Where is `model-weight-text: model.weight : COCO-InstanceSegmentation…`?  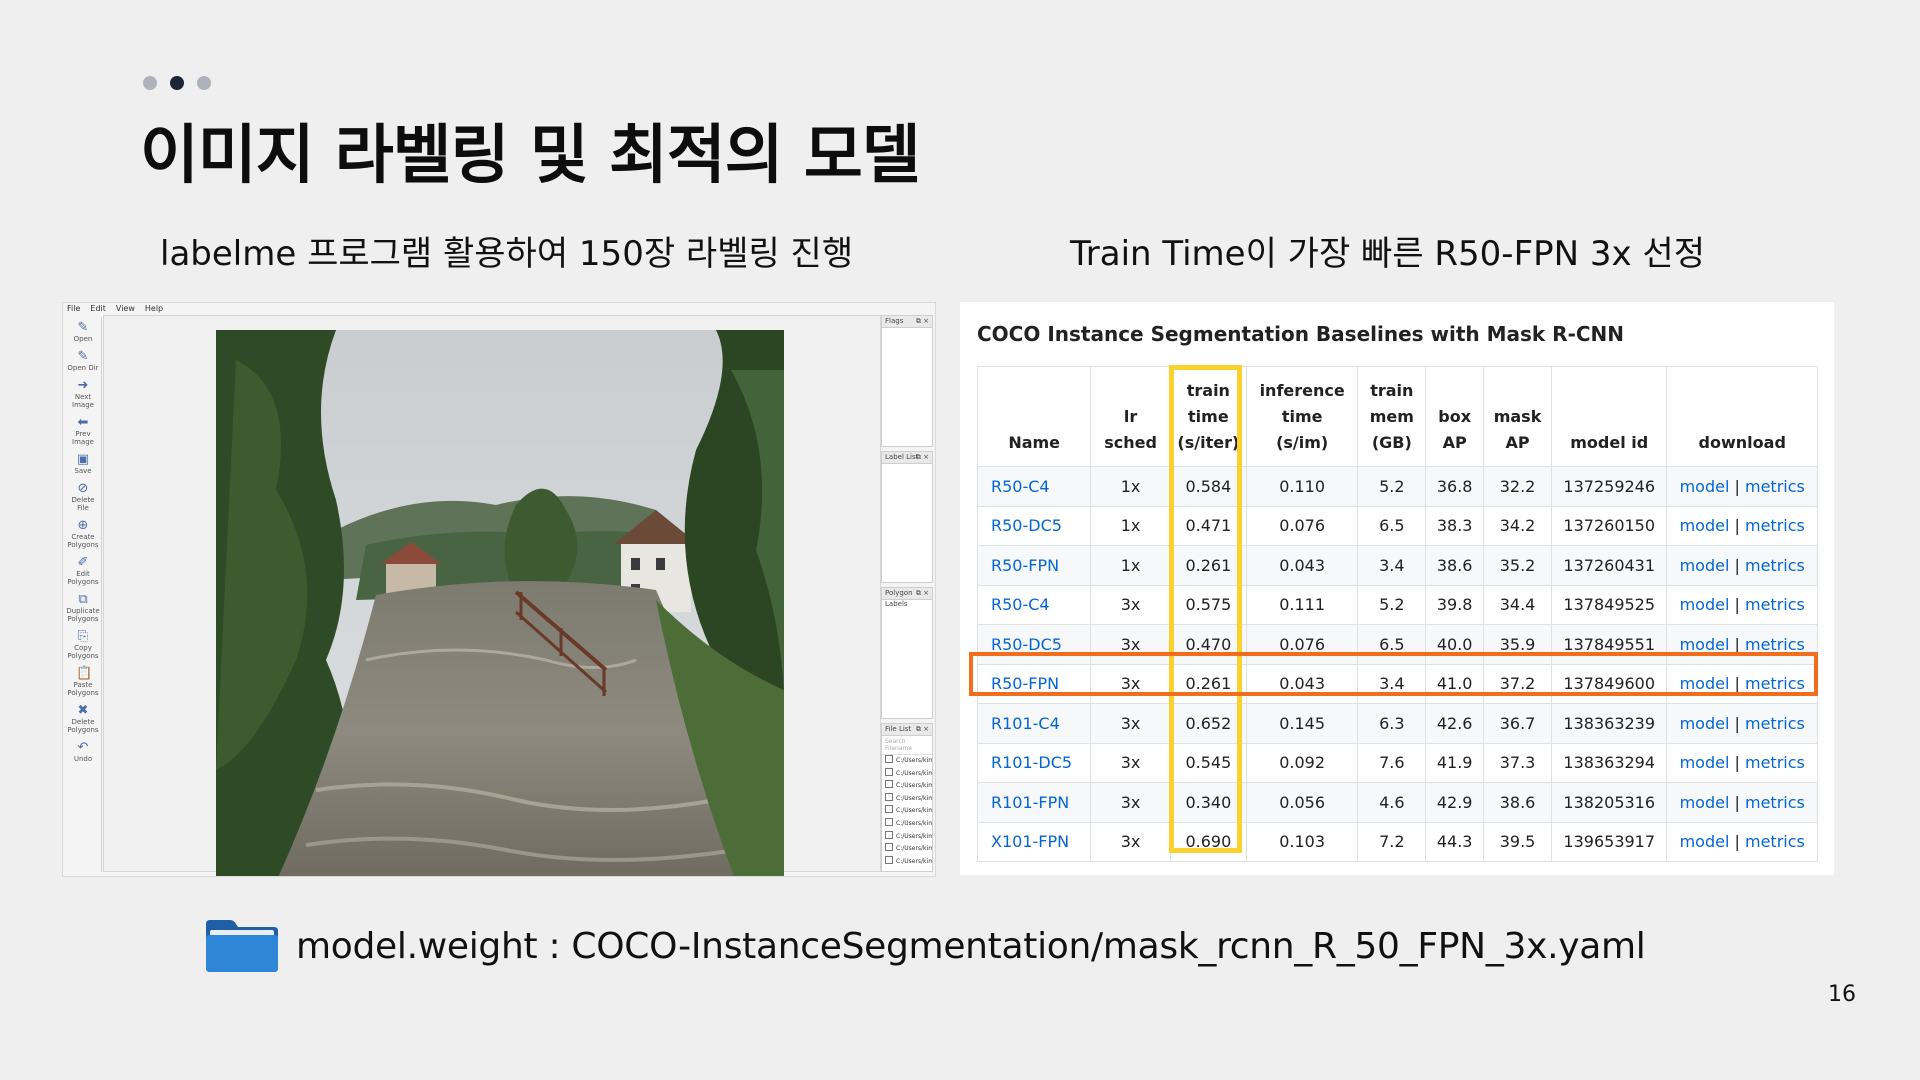
model-weight-text: model.weight : COCO-InstanceSegmentation… is located at coordinates (971, 946).